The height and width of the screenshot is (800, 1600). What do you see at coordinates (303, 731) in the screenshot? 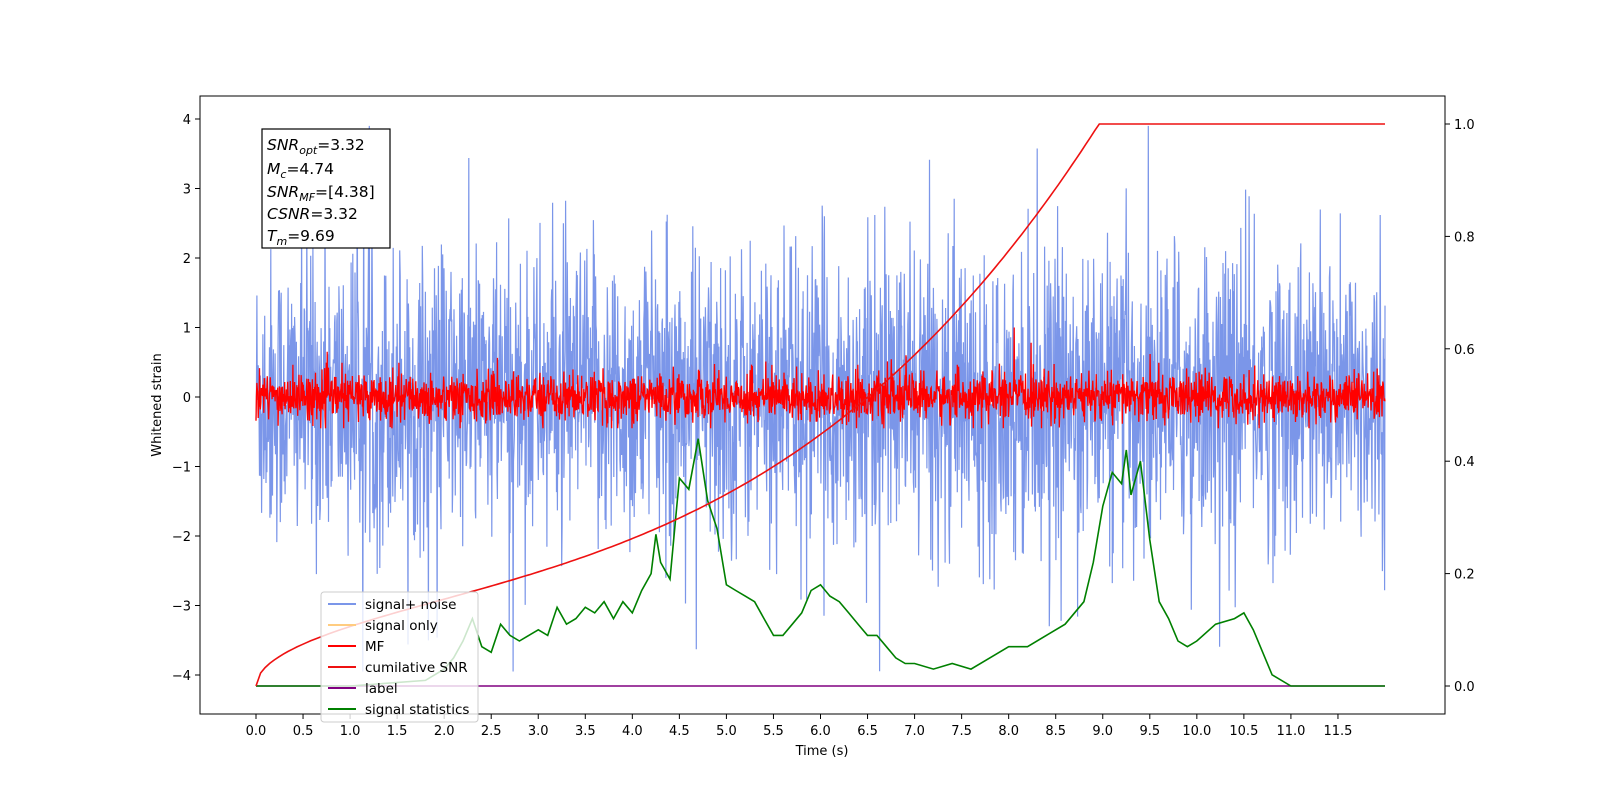
I see `x-tick-label: 0.5` at bounding box center [303, 731].